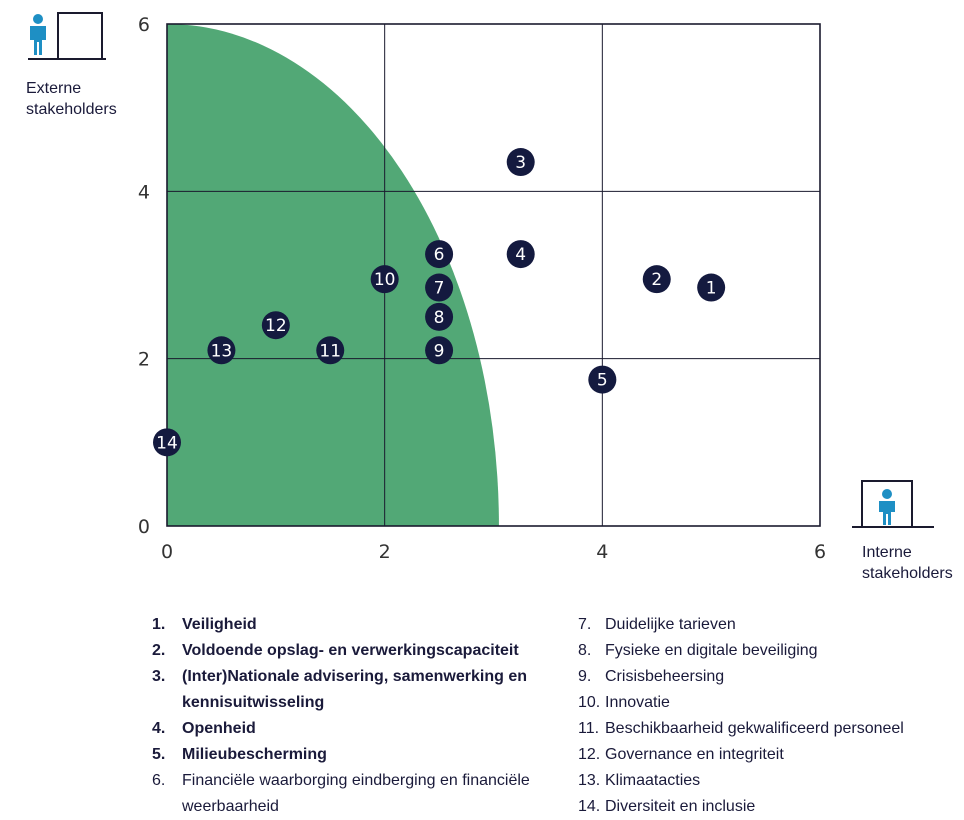  I want to click on point-label: 9, so click(439, 351).